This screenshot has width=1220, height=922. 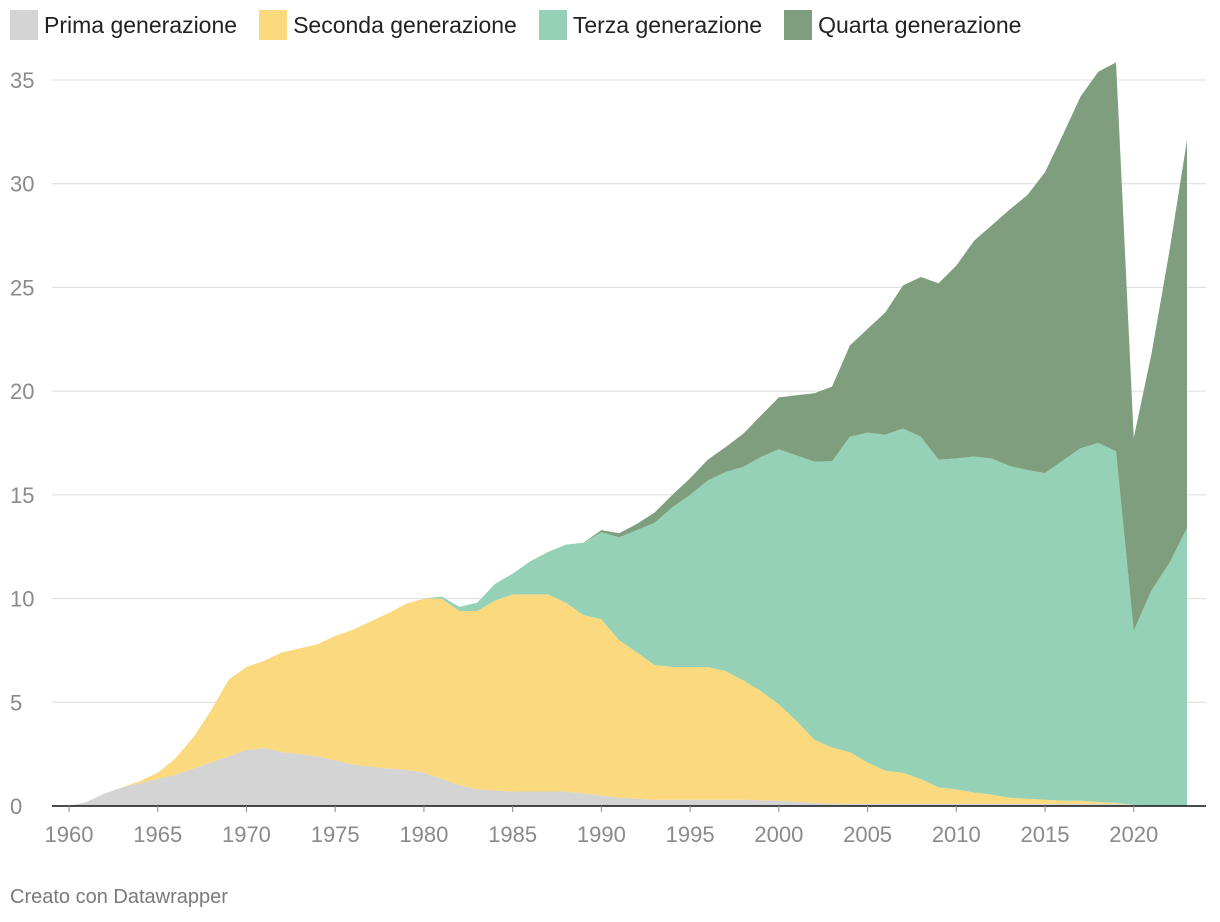 I want to click on legend-label-prima: Prima generazione, so click(x=141, y=24).